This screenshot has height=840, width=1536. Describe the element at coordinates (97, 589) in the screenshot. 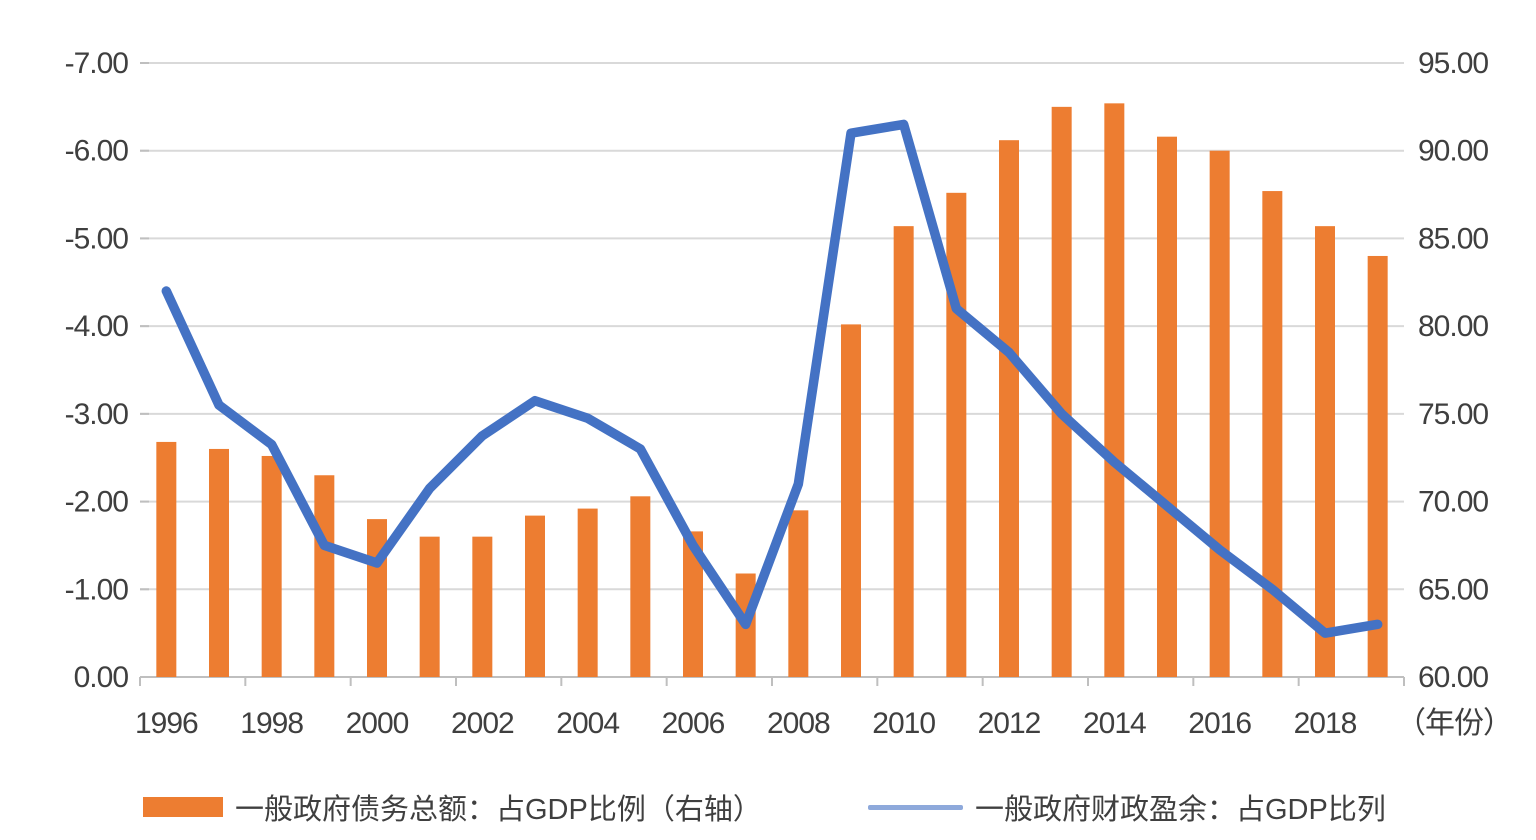

I see `left-axis-tick-label: -1.00` at that location.